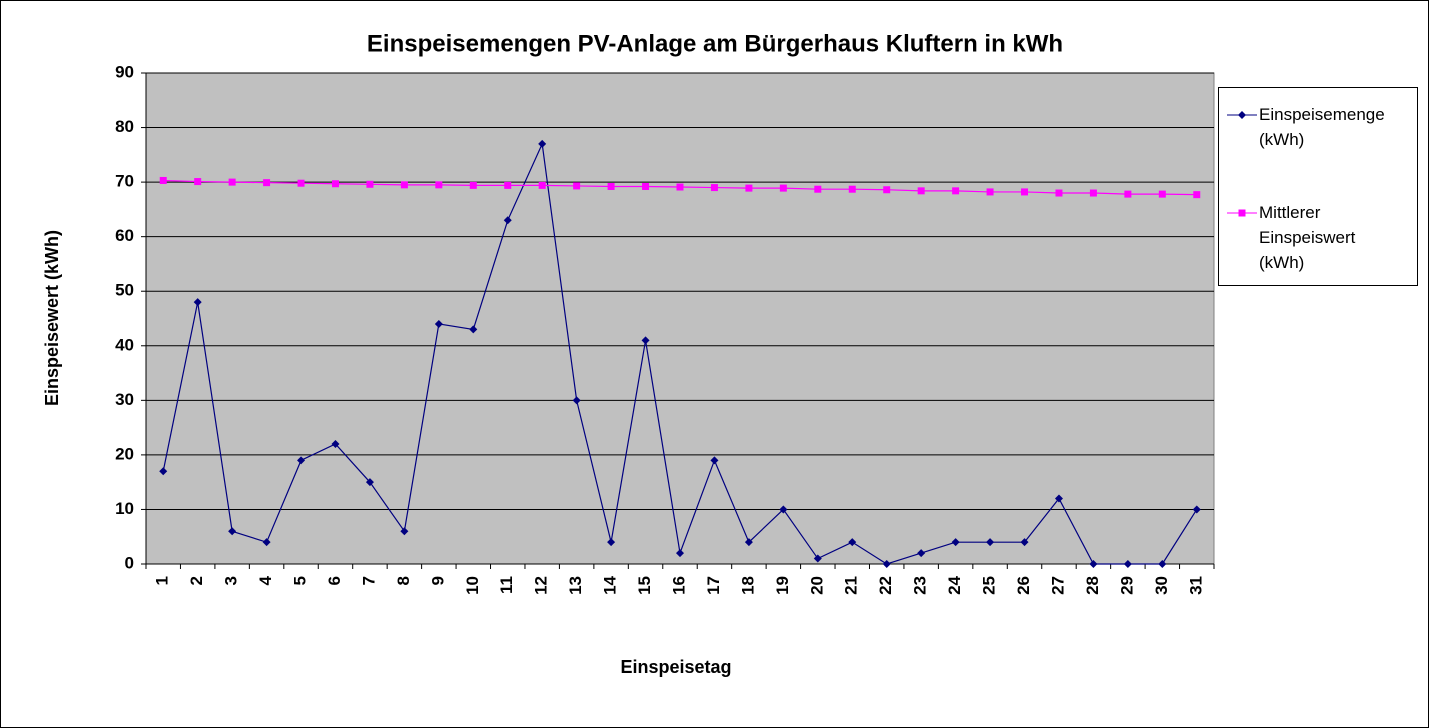 This screenshot has height=728, width=1429. Describe the element at coordinates (124, 344) in the screenshot. I see `y-tick-label: 40` at that location.